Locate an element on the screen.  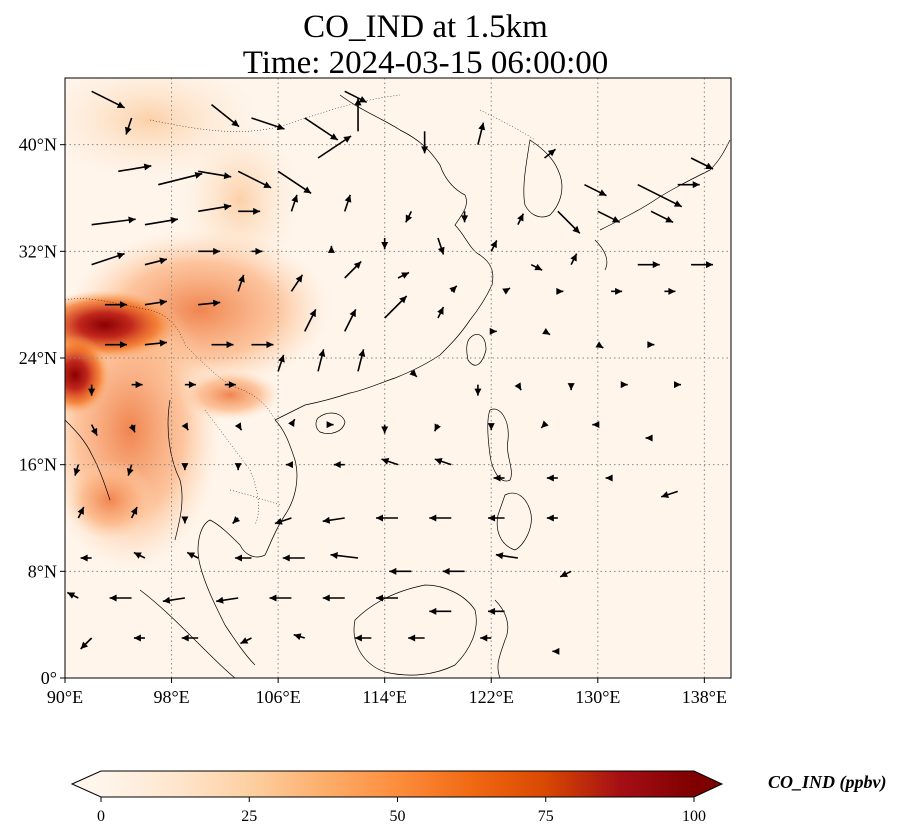
border-thailand-cambodia is located at coordinates (255, 497).